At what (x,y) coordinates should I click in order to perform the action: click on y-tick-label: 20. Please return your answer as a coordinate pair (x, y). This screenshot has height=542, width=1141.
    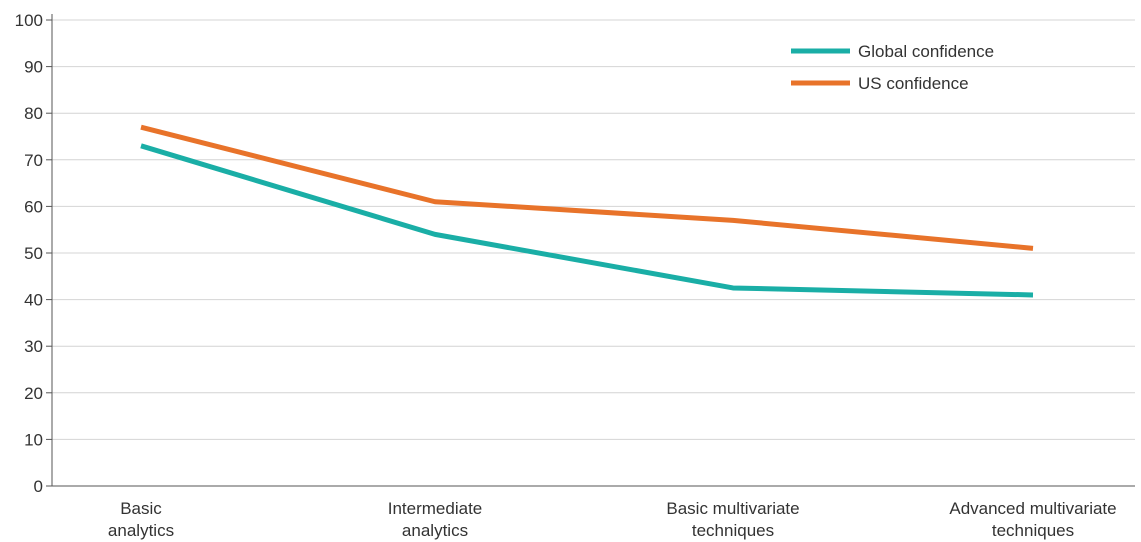
    Looking at the image, I should click on (33, 393).